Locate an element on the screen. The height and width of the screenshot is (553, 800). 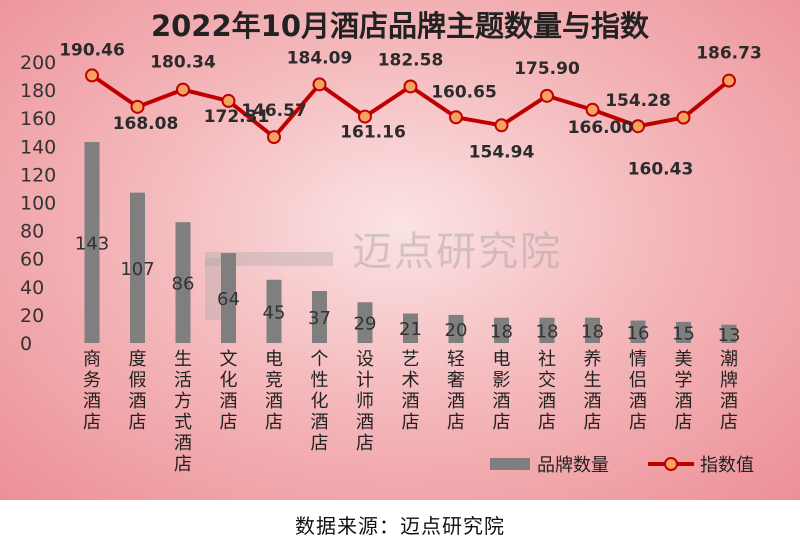
category-label: 文化酒店 is located at coordinates (229, 391).